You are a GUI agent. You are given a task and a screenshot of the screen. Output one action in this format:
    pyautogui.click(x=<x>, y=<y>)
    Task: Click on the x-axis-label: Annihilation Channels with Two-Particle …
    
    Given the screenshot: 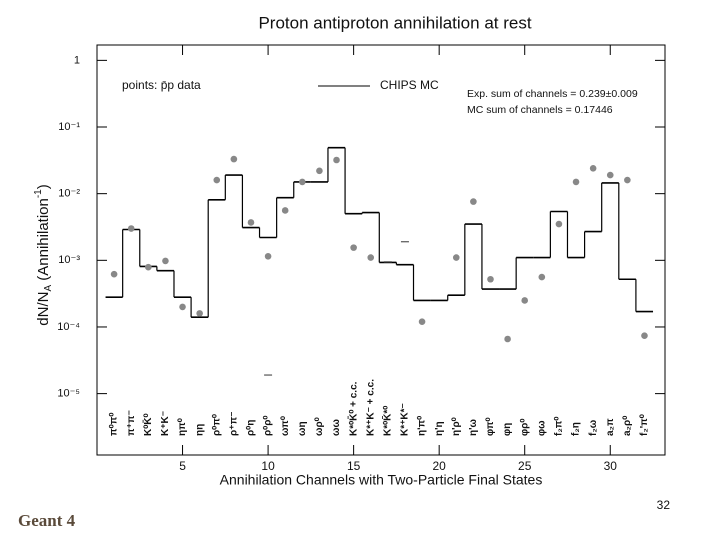 What is the action you would take?
    pyautogui.click(x=381, y=480)
    